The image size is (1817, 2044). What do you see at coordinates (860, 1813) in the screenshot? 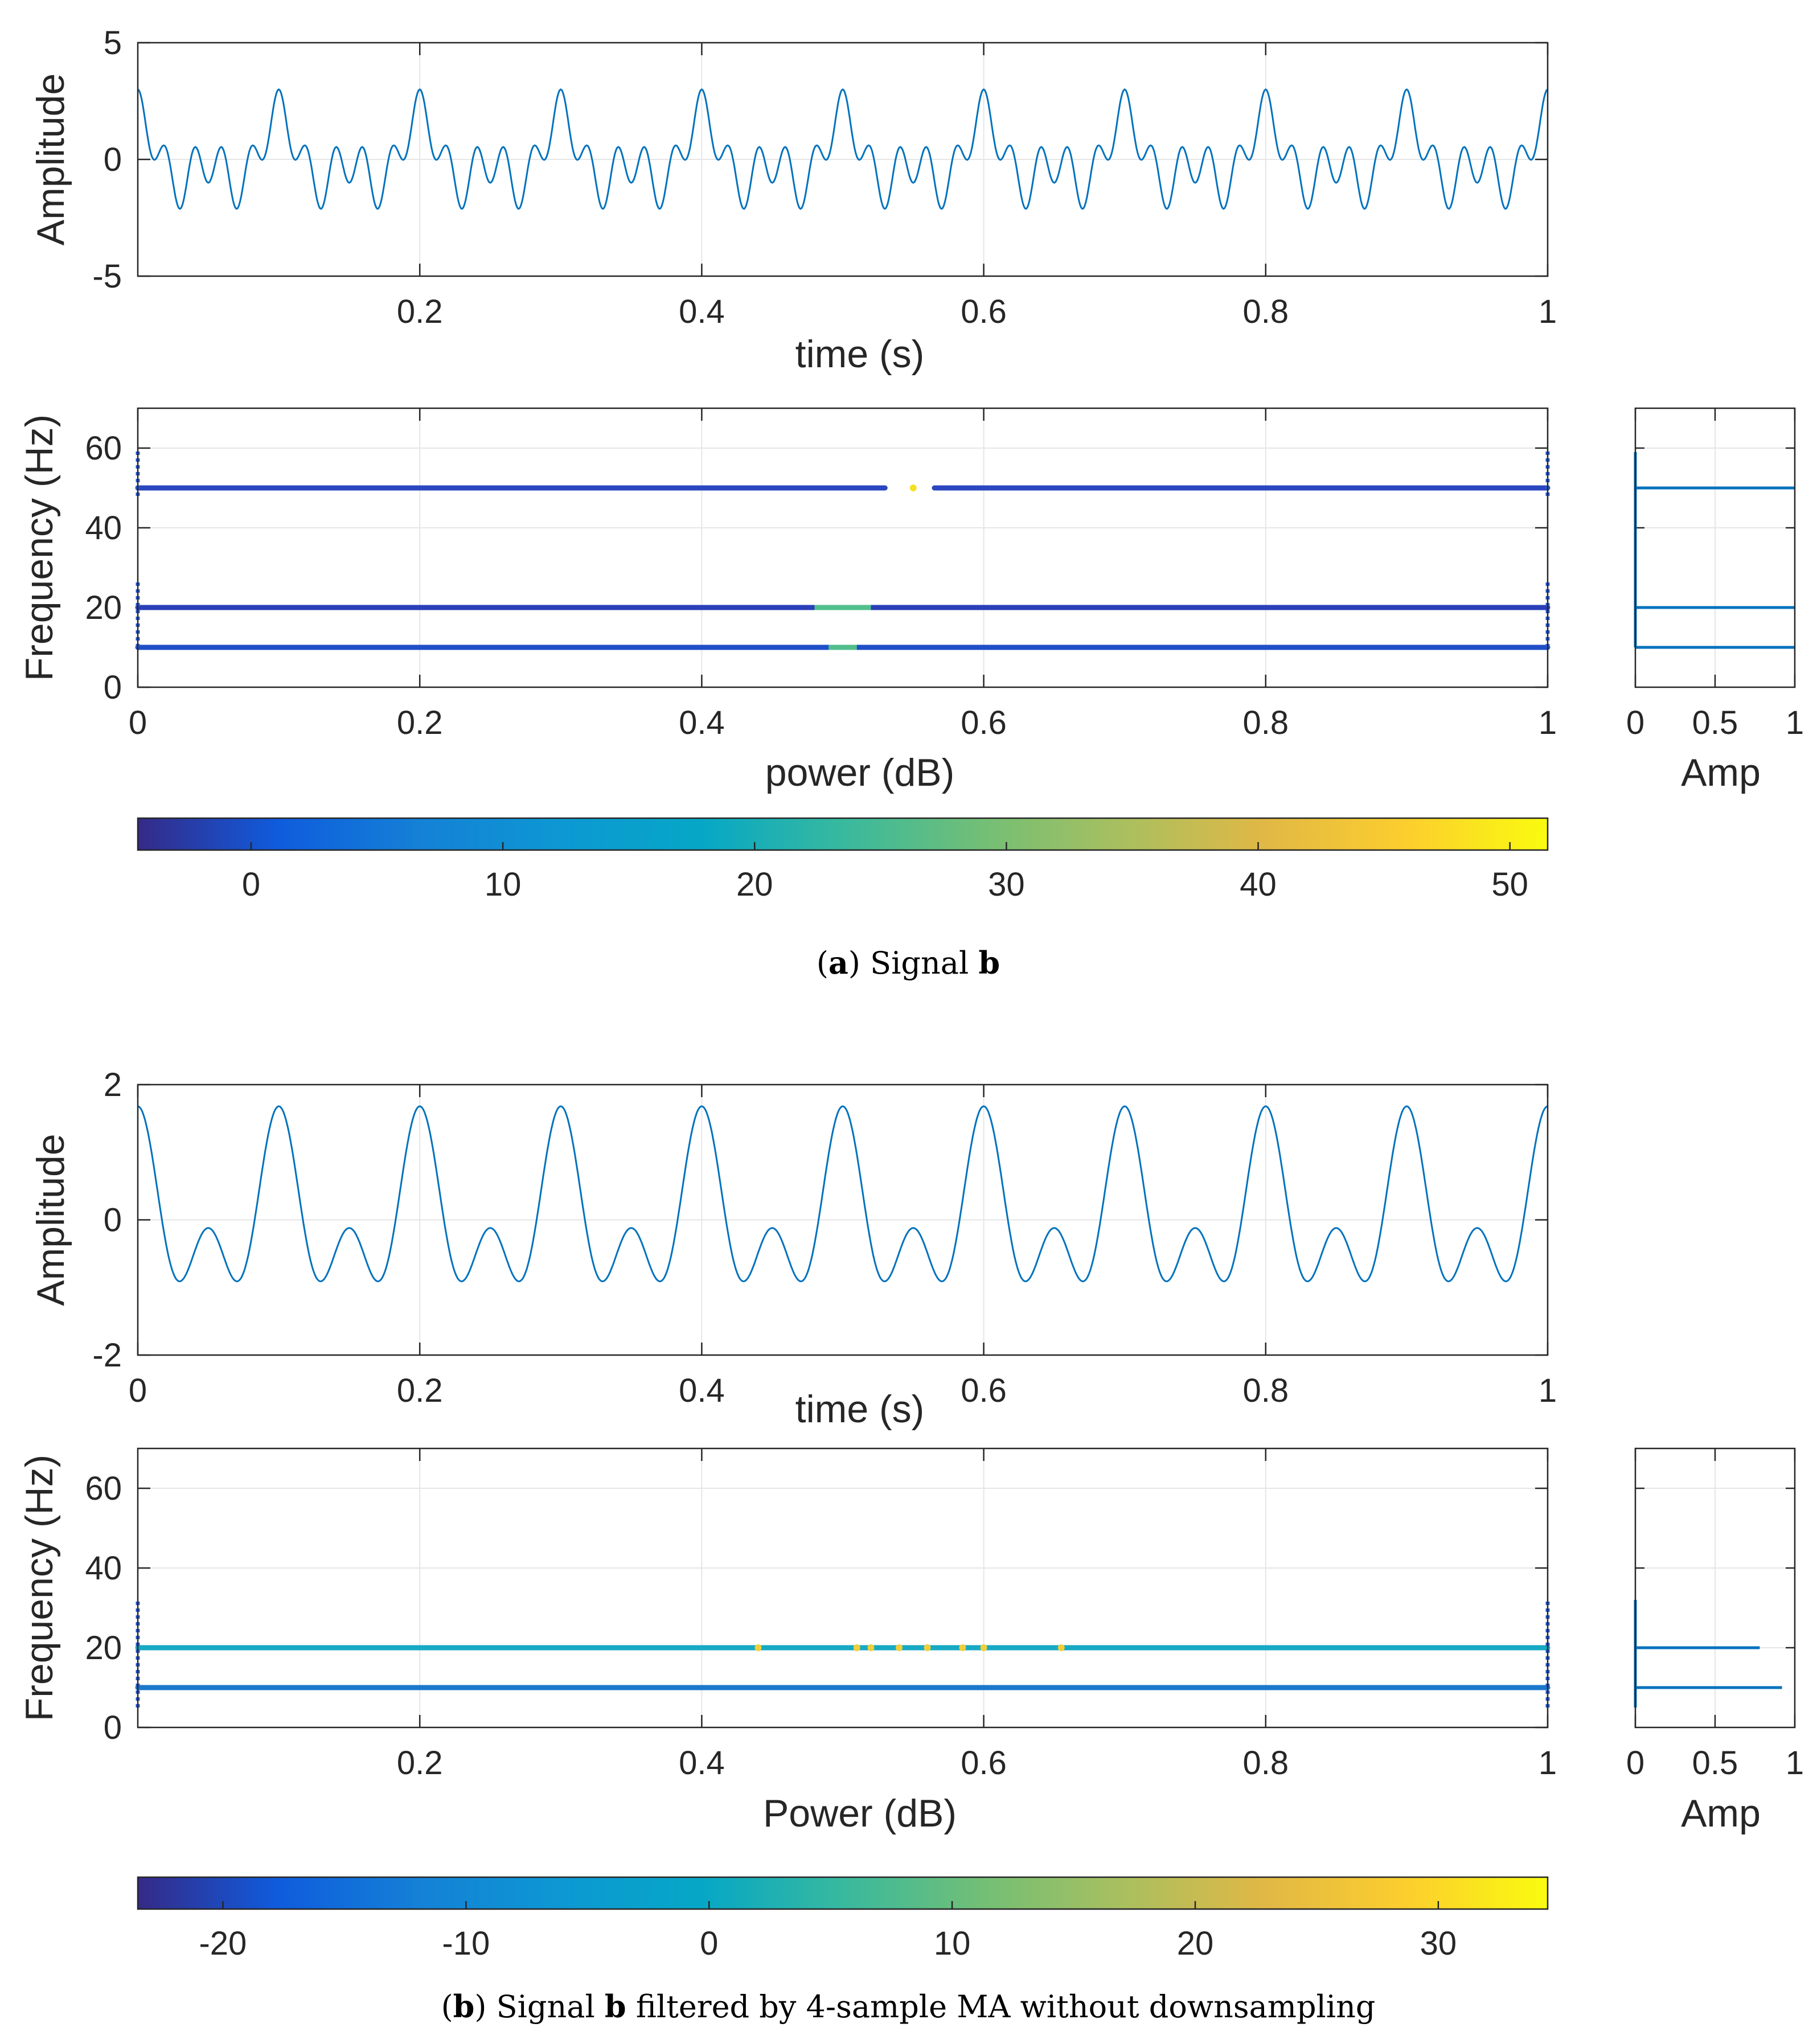
I see `tf-x-axis-label: Power (dB)` at bounding box center [860, 1813].